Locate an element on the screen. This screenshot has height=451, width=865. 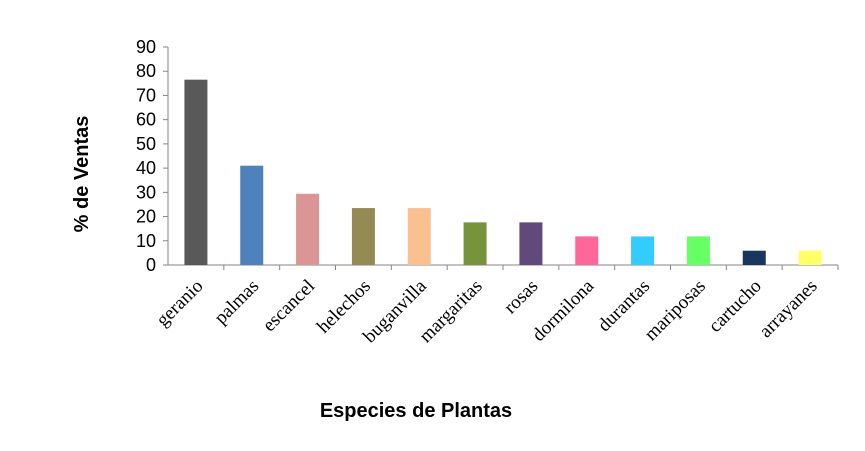
x-tick-label-rosas: rosas is located at coordinates (521, 297).